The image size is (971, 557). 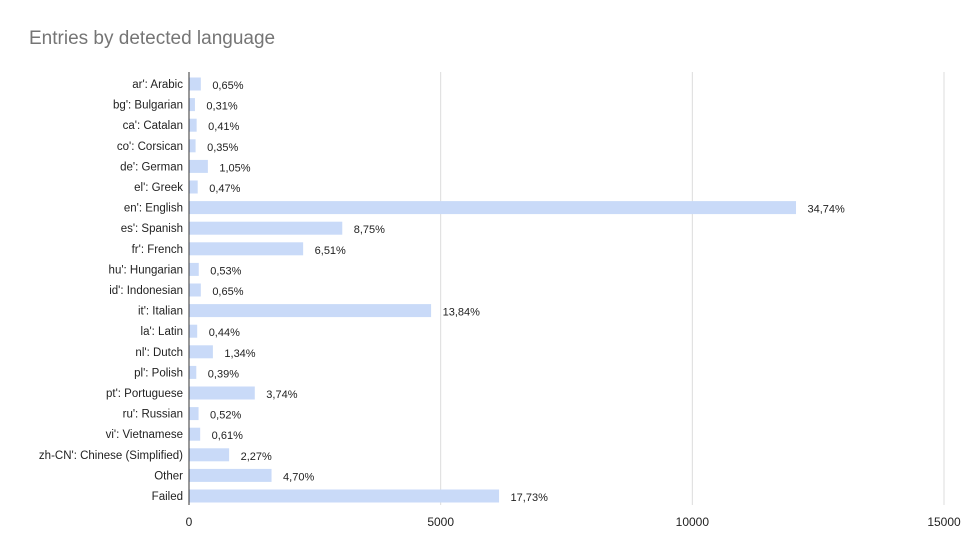 I want to click on chart-title: Entries by detected language, so click(x=152, y=38).